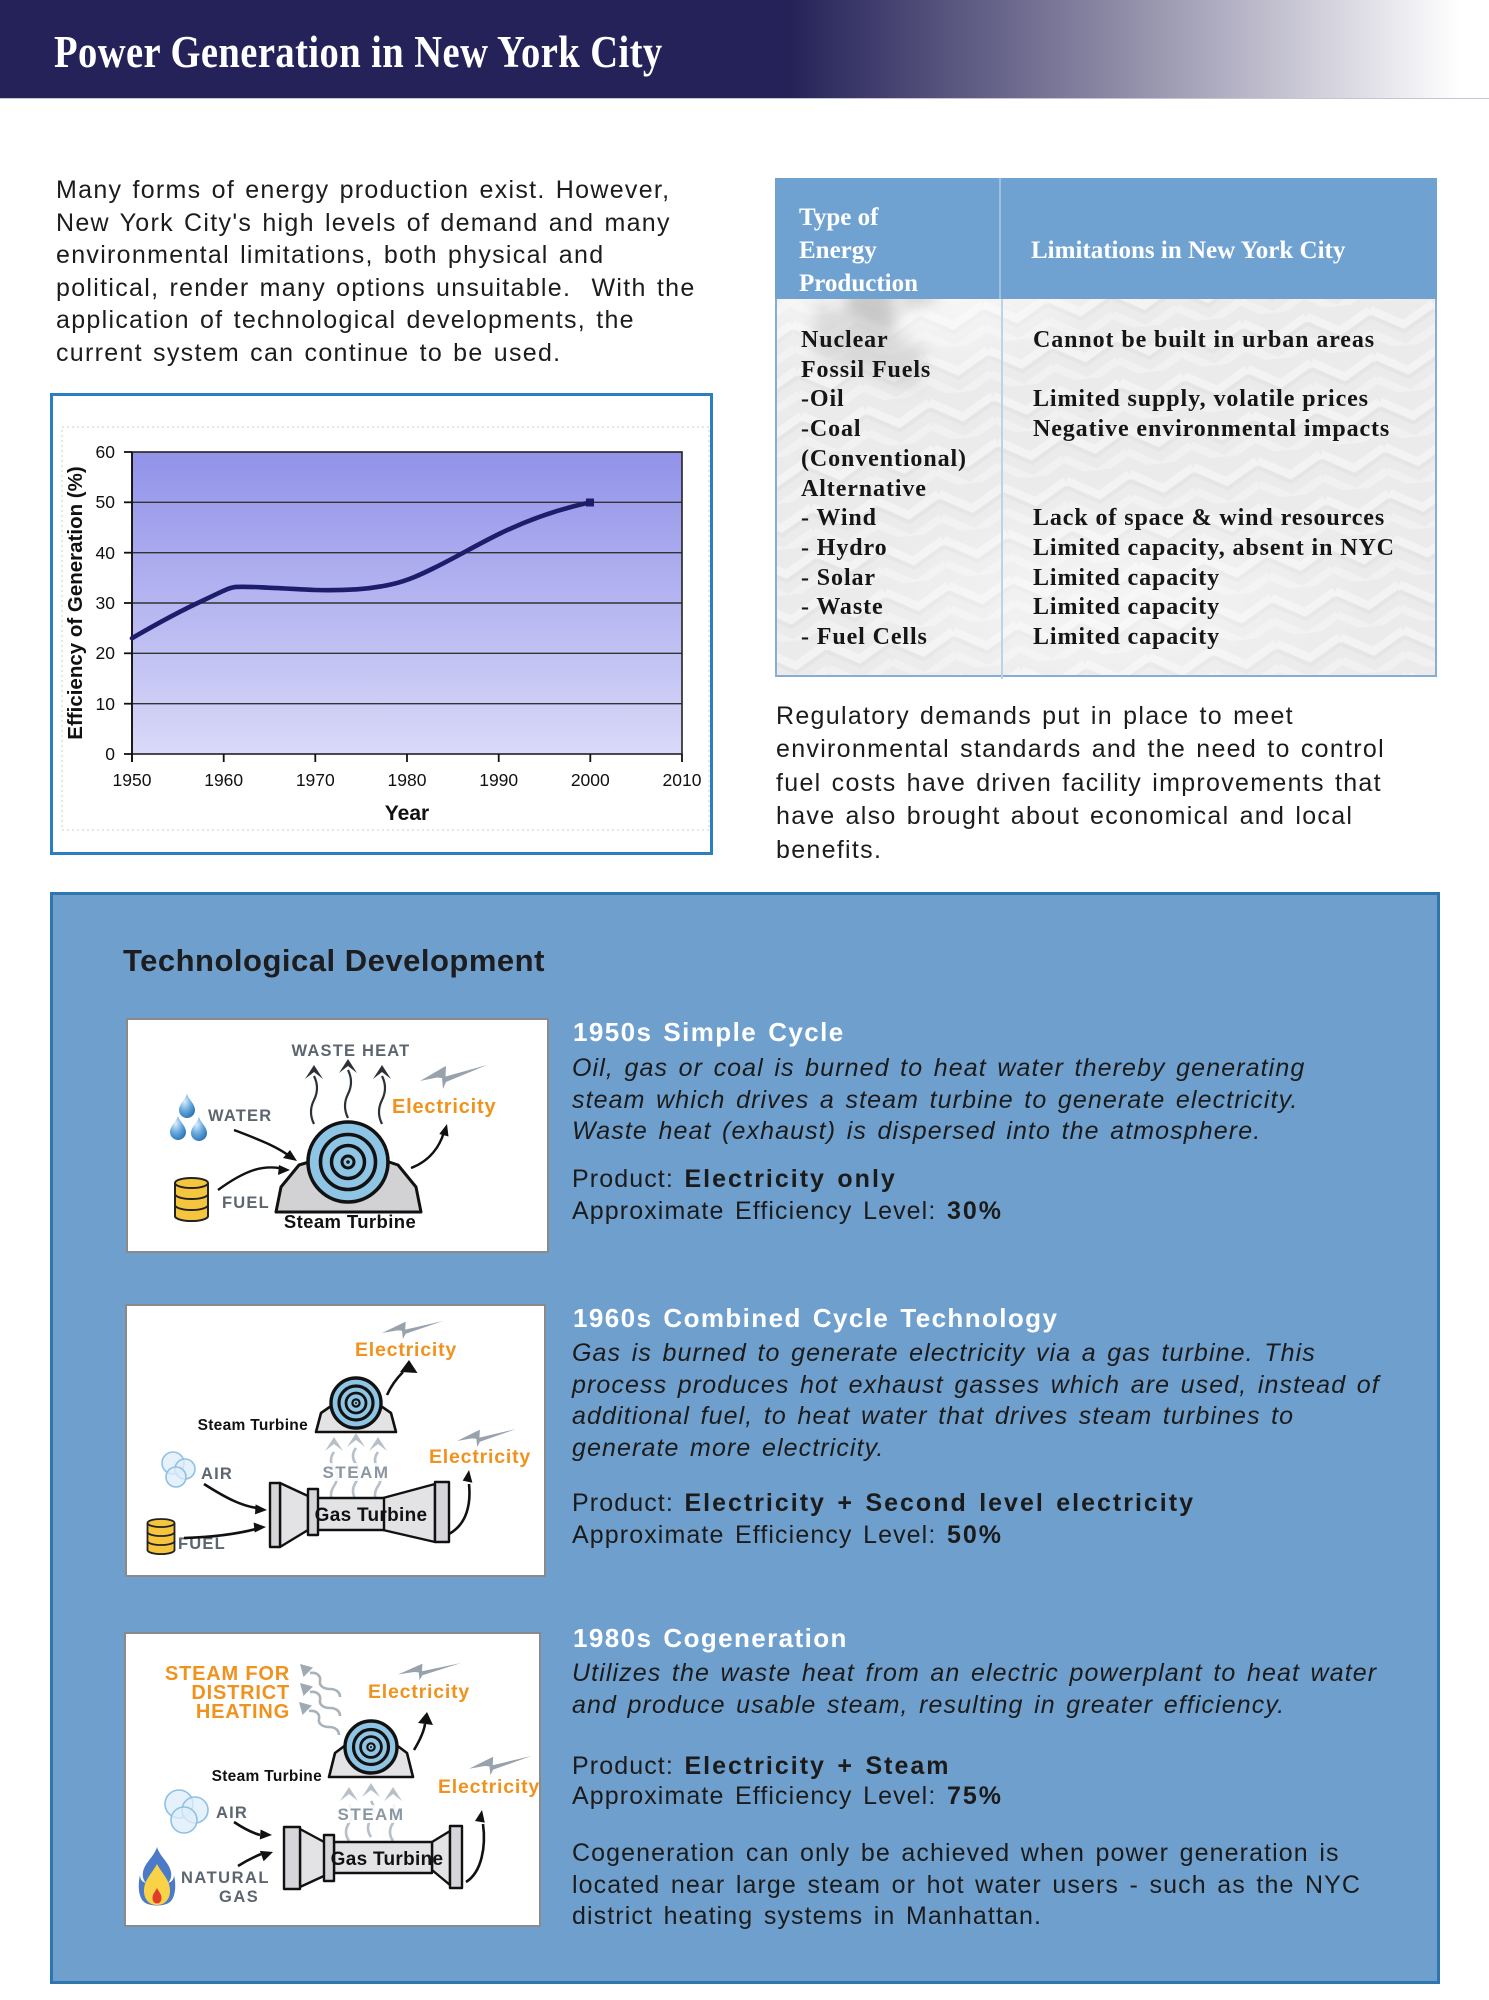  I want to click on svg-text: 20, so click(106, 653).